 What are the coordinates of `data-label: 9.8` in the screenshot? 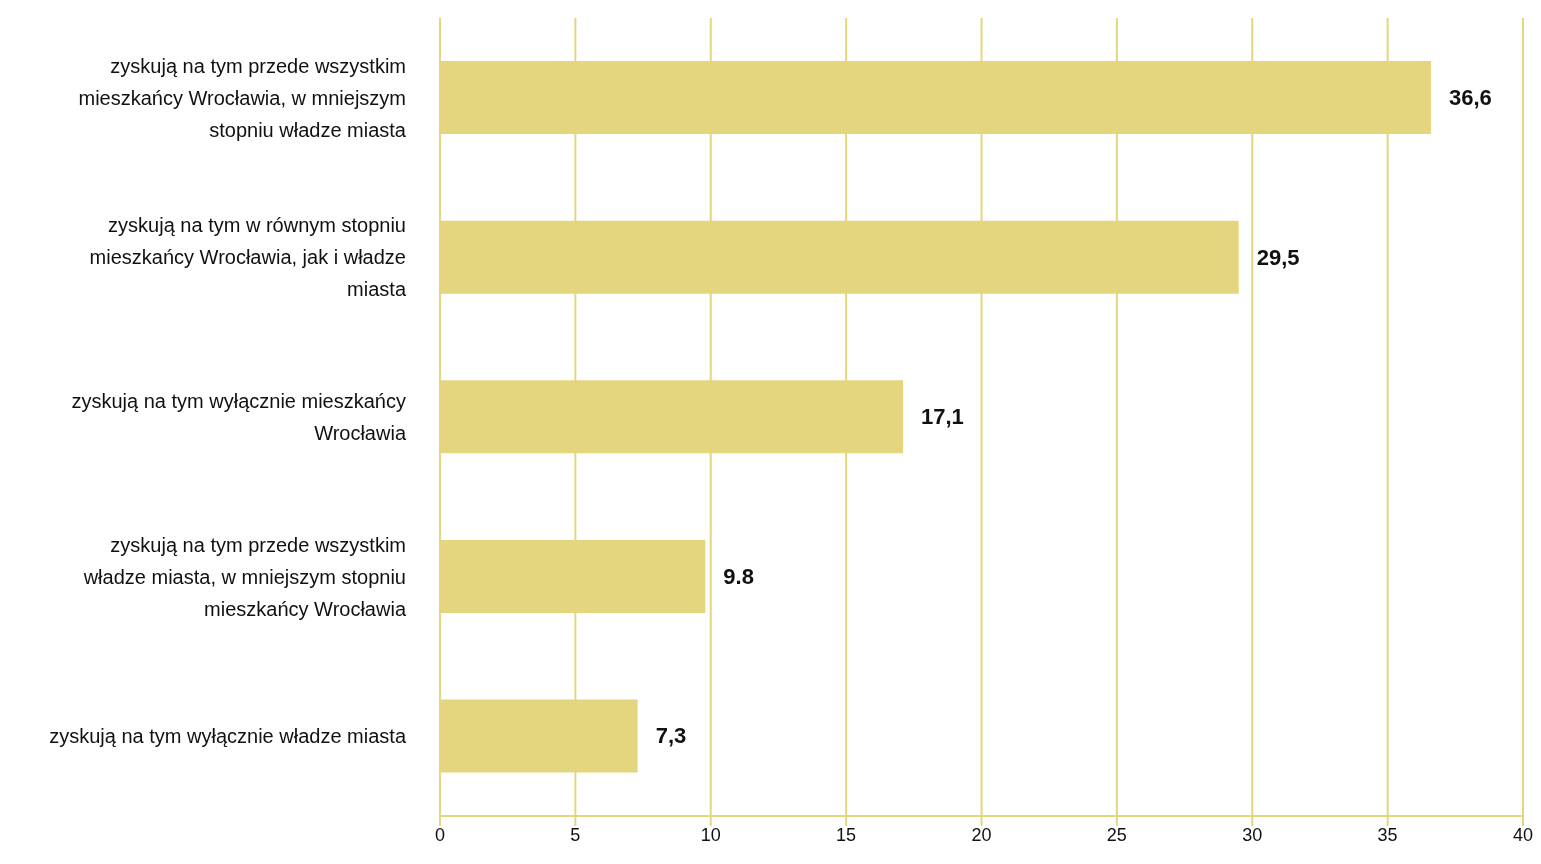 It's located at (738, 576).